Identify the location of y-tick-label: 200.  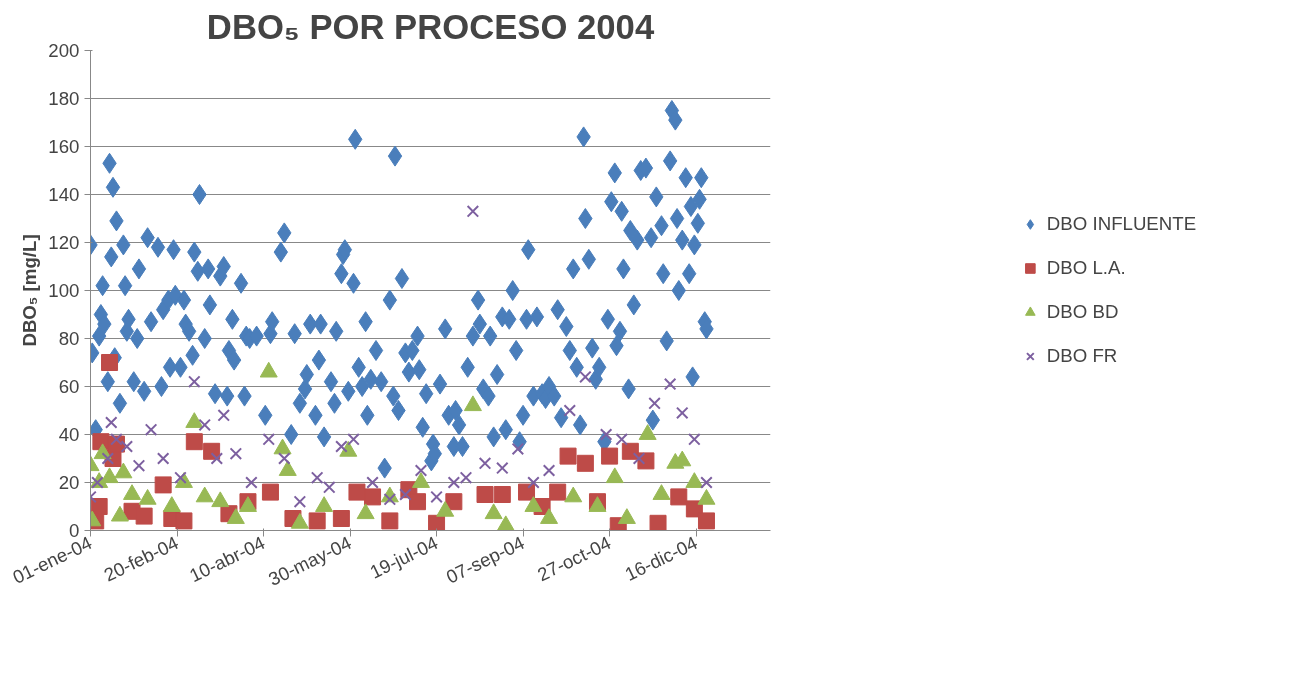
(64, 50).